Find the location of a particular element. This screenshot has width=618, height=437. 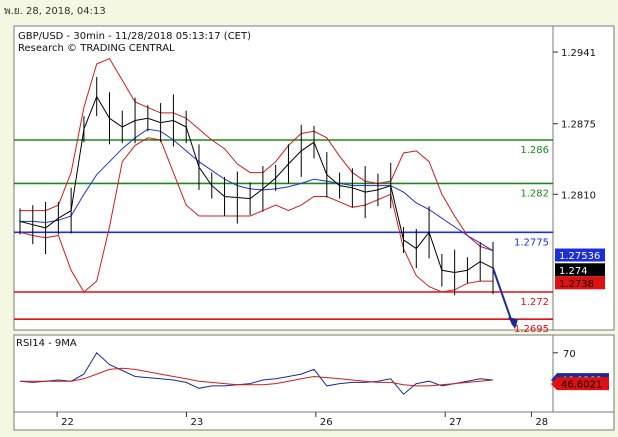

rsi-tag-box is located at coordinates (580, 384).